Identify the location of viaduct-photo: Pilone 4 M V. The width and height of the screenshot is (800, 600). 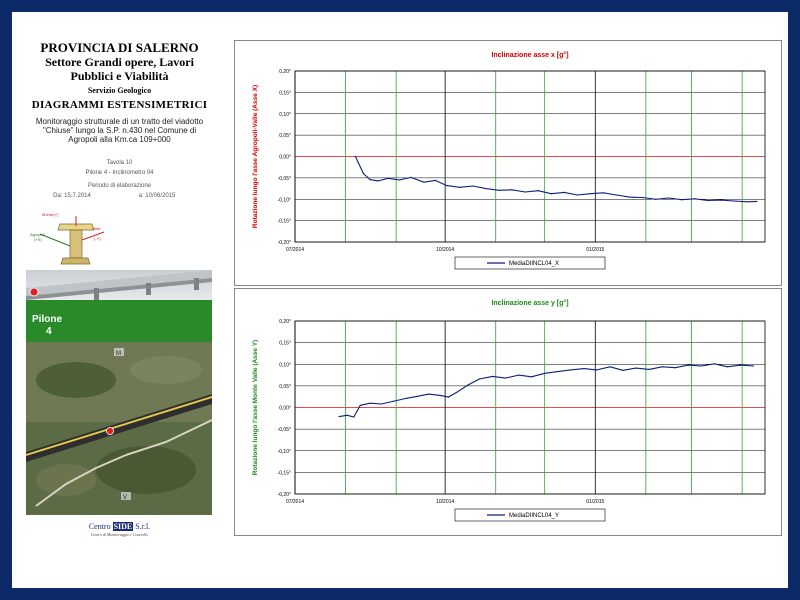
(119, 392).